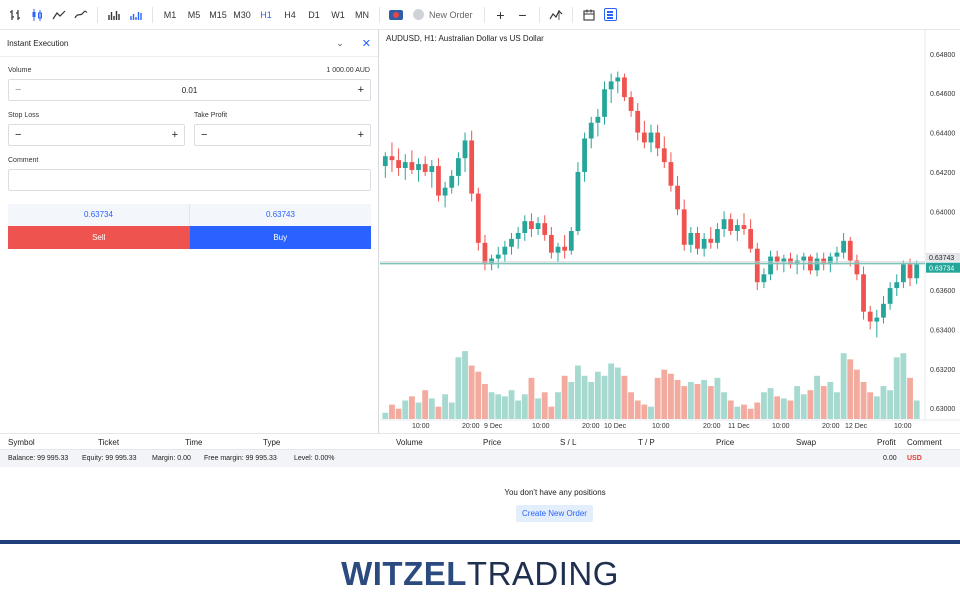  I want to click on volumes-icon, so click(114, 15).